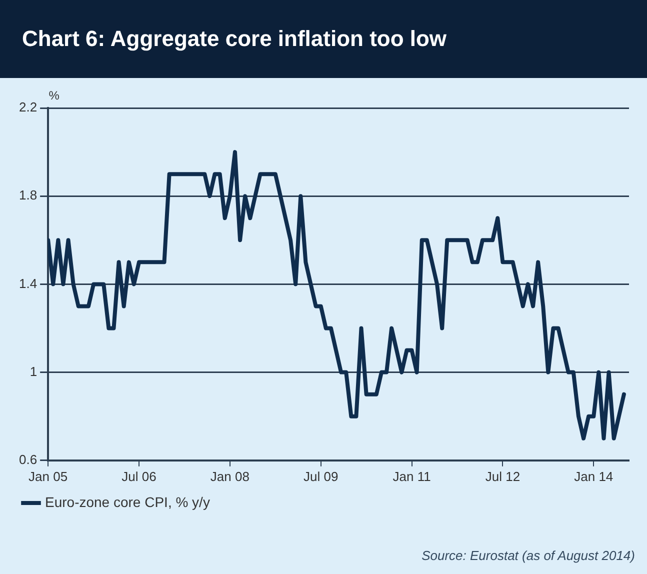 This screenshot has height=574, width=647. Describe the element at coordinates (502, 476) in the screenshot. I see `x-tick-label: Jul 12` at that location.